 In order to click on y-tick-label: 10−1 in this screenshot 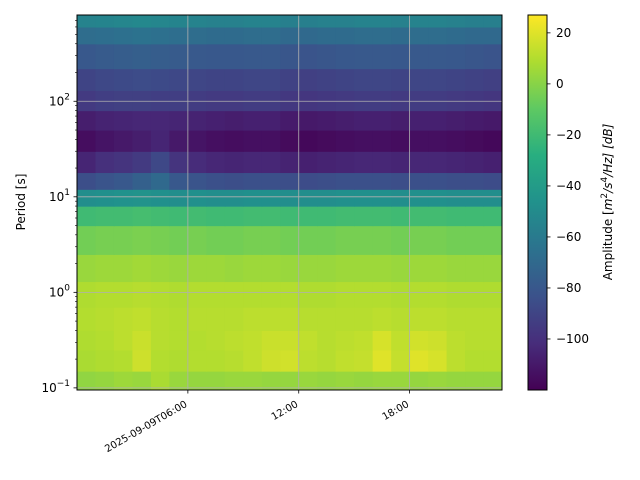, I will do `click(55, 387)`.